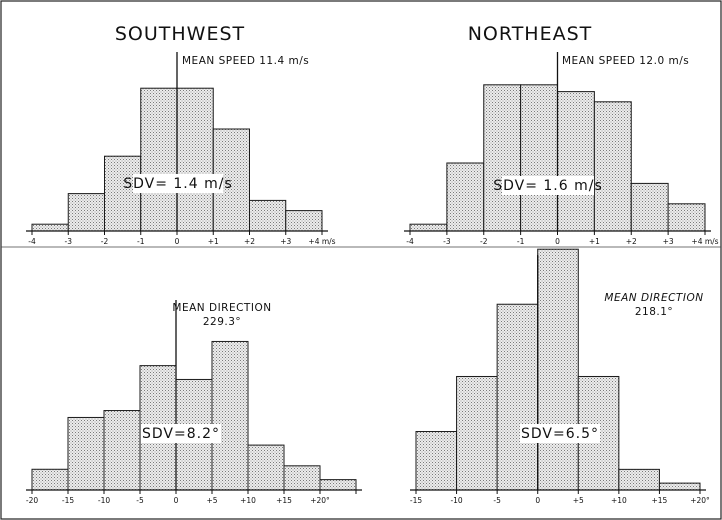  I want to click on mean-label-value: 229.3°, so click(222, 322).